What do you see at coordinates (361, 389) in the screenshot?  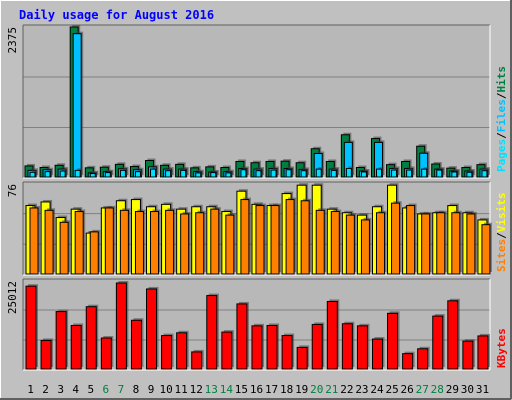 I see `day-label: 23` at bounding box center [361, 389].